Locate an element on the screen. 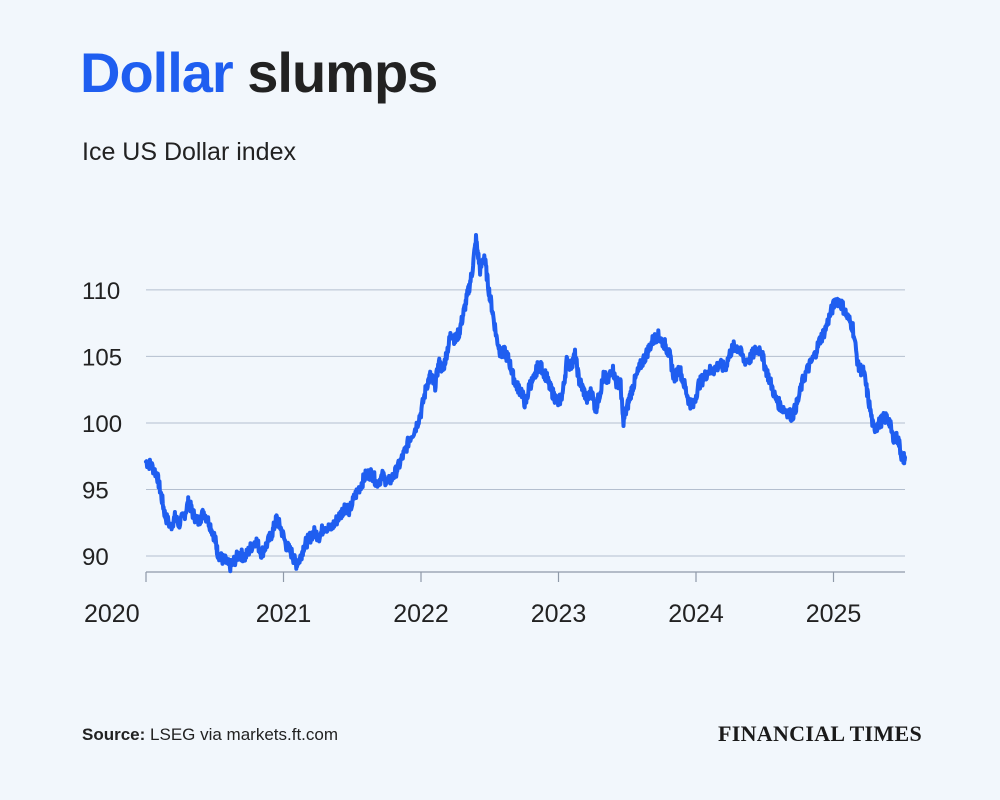 This screenshot has height=800, width=1000. chart-subtitle: Ice US Dollar index is located at coordinates (189, 152).